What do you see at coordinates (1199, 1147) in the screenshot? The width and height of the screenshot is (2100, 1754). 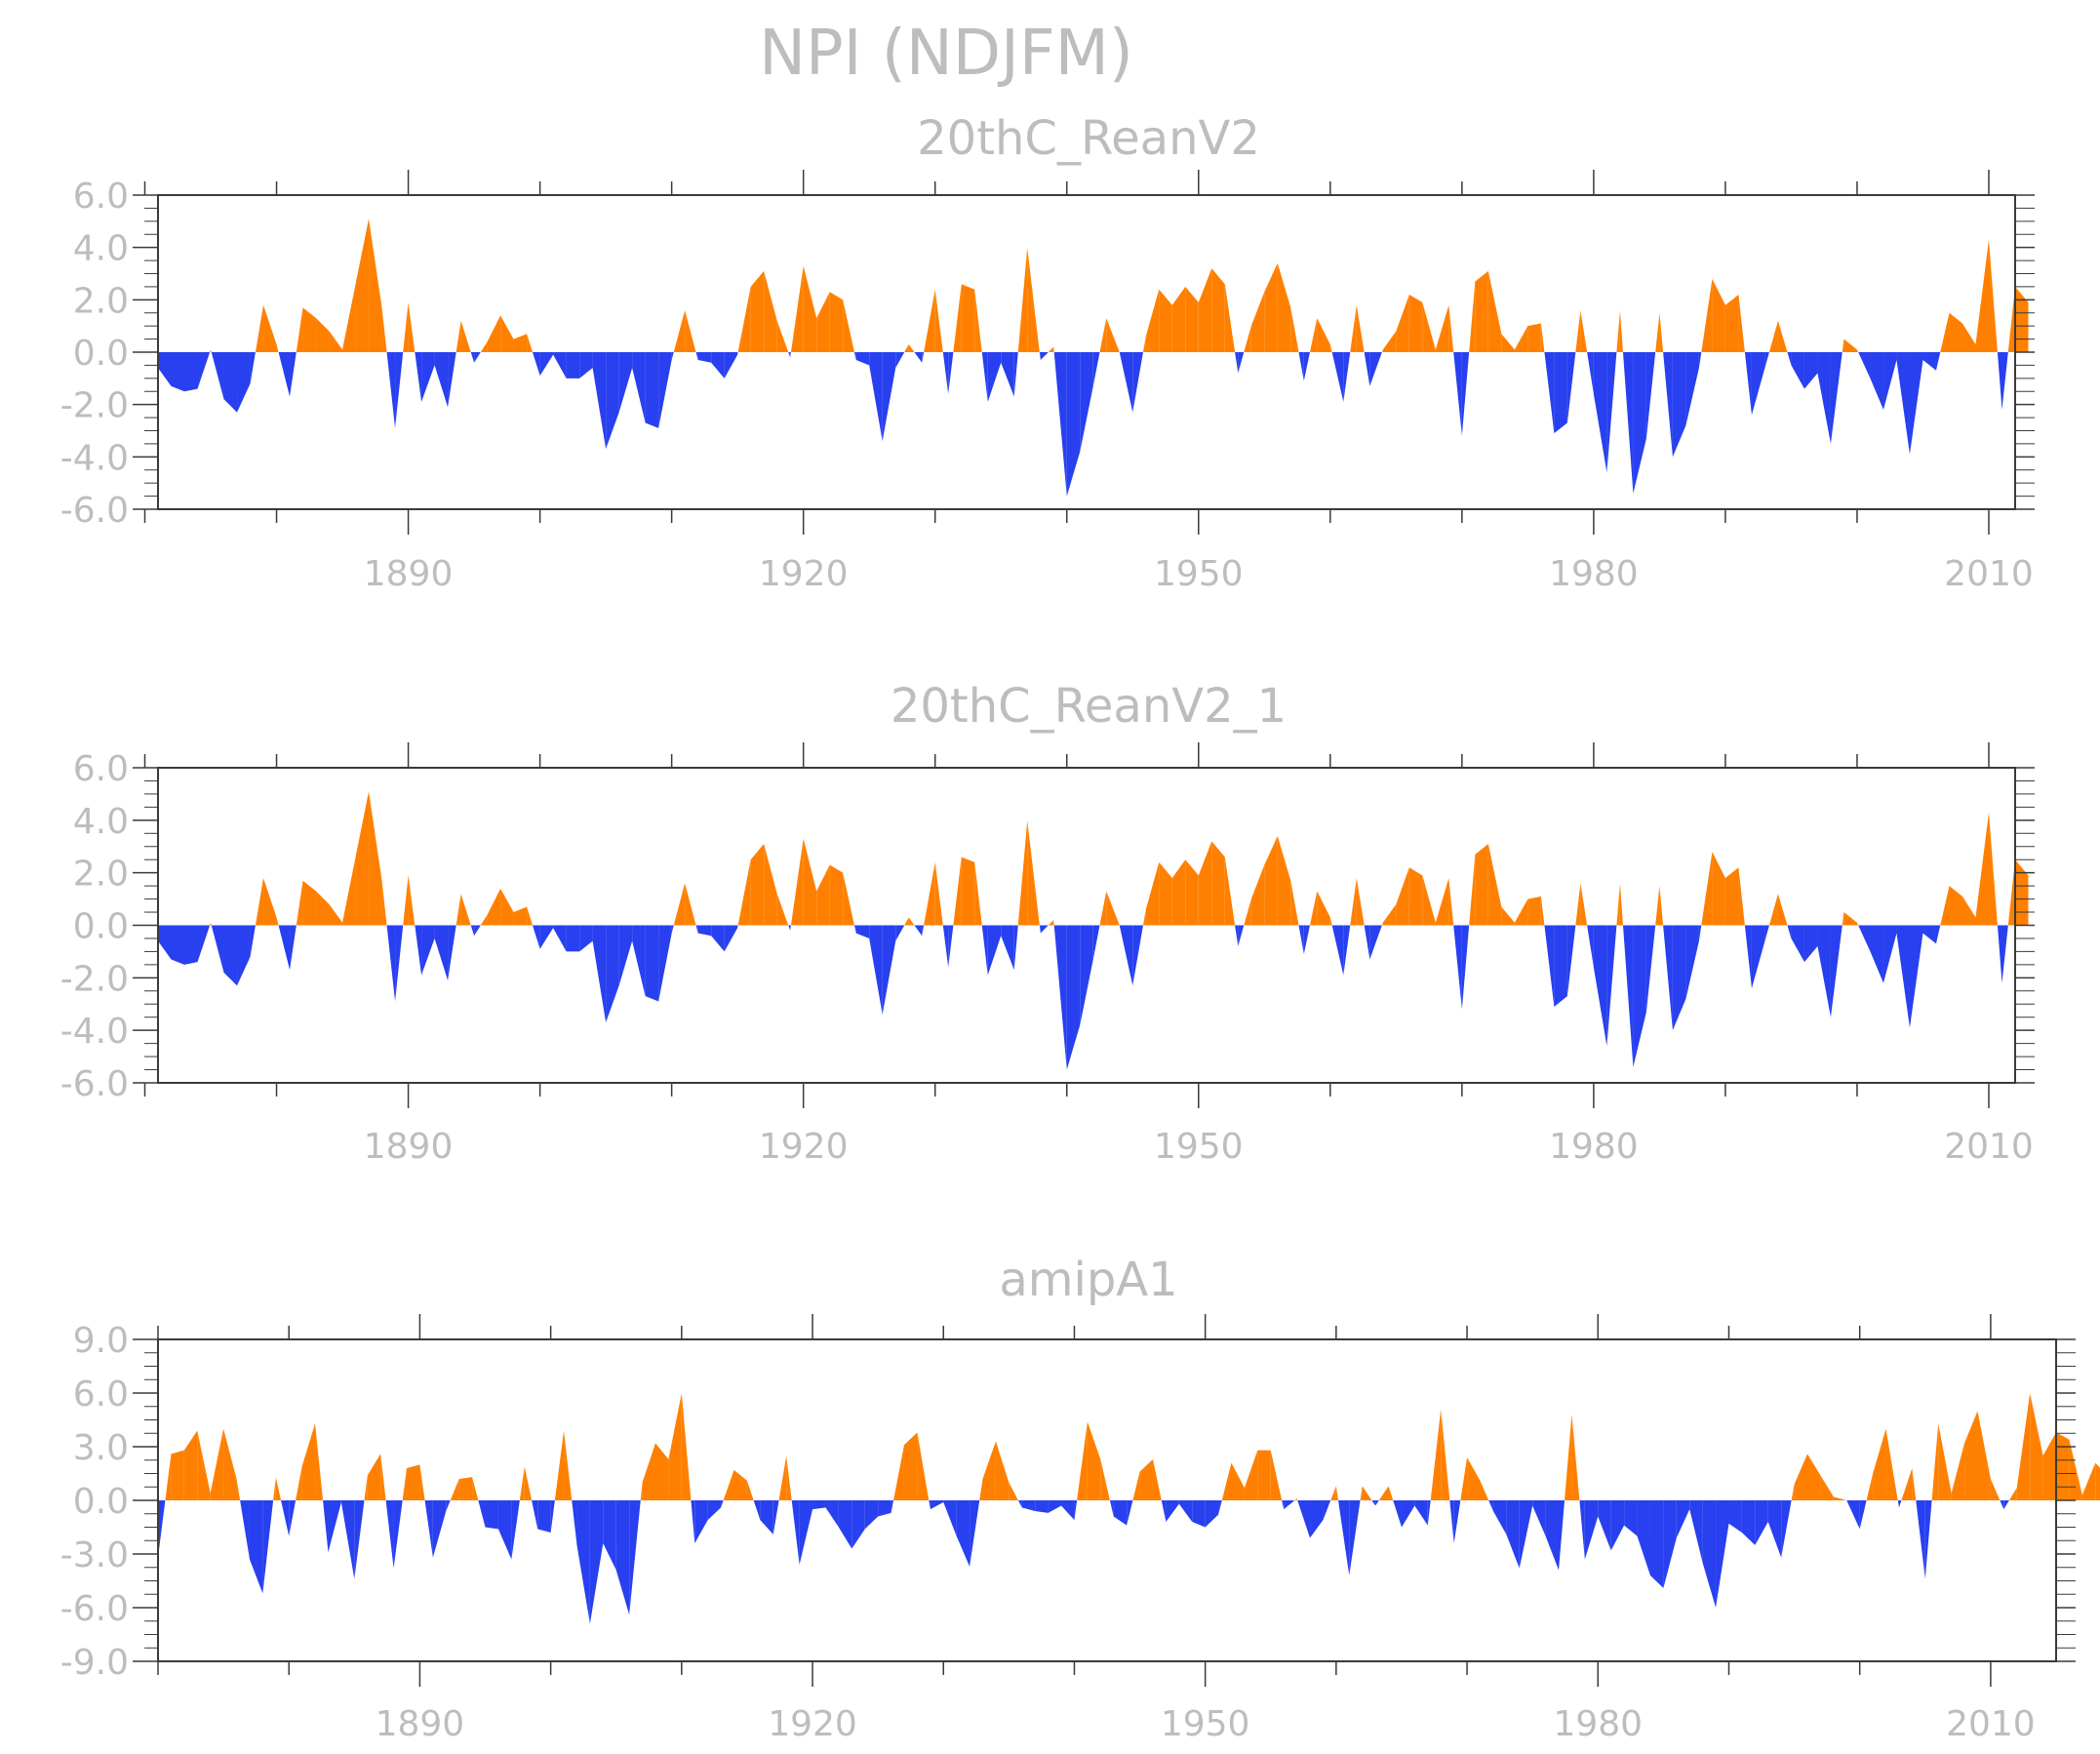 I see `x-tick-label: 1950` at bounding box center [1199, 1147].